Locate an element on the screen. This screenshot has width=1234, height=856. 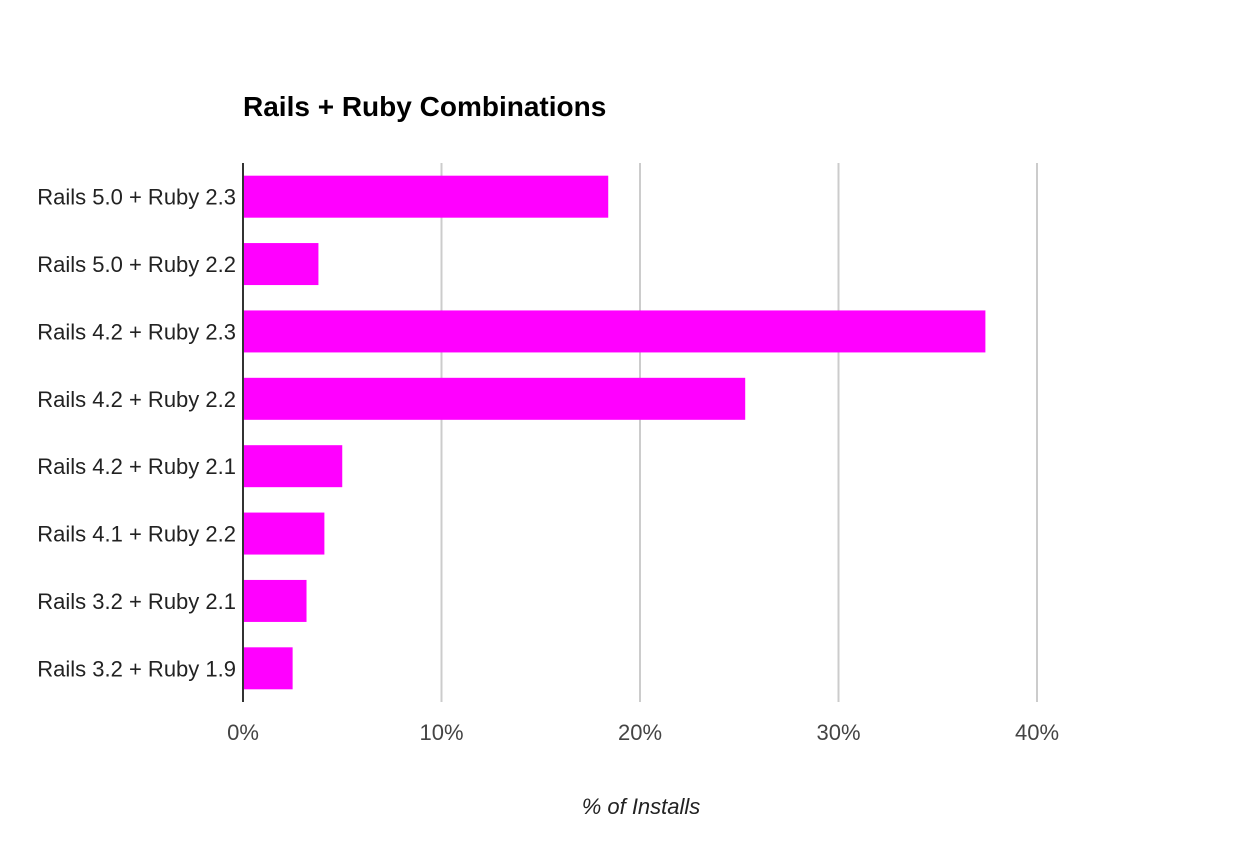
x-tick-label-3: 30% is located at coordinates (838, 732).